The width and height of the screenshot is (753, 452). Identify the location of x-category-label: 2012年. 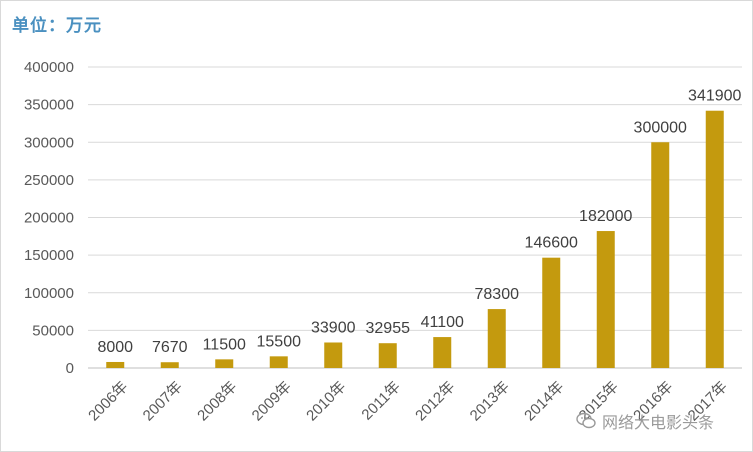
(435, 401).